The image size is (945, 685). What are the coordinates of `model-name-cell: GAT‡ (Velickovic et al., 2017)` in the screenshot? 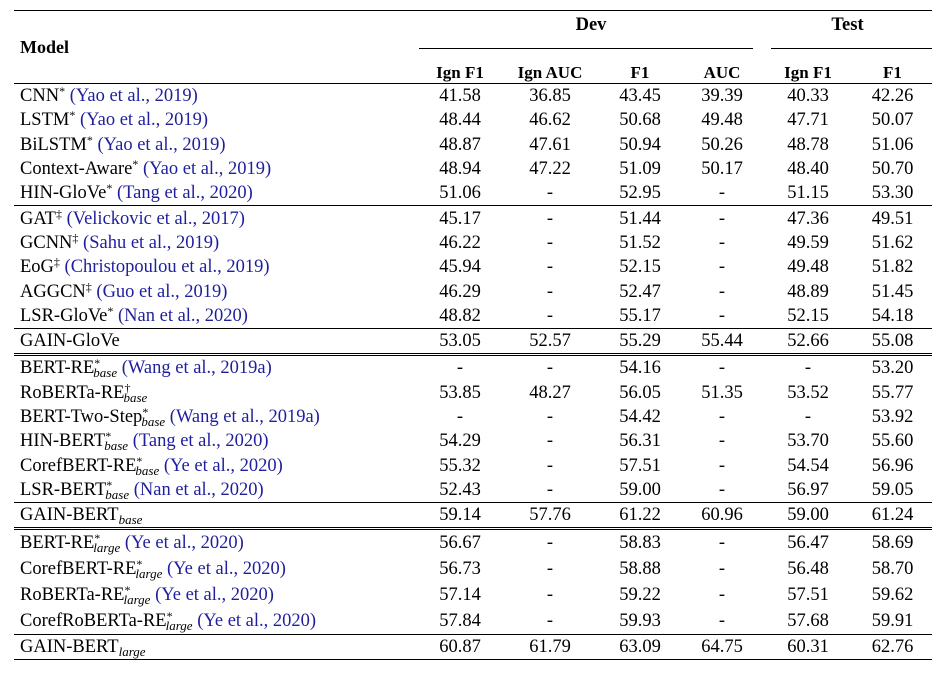 It's located at (216, 218).